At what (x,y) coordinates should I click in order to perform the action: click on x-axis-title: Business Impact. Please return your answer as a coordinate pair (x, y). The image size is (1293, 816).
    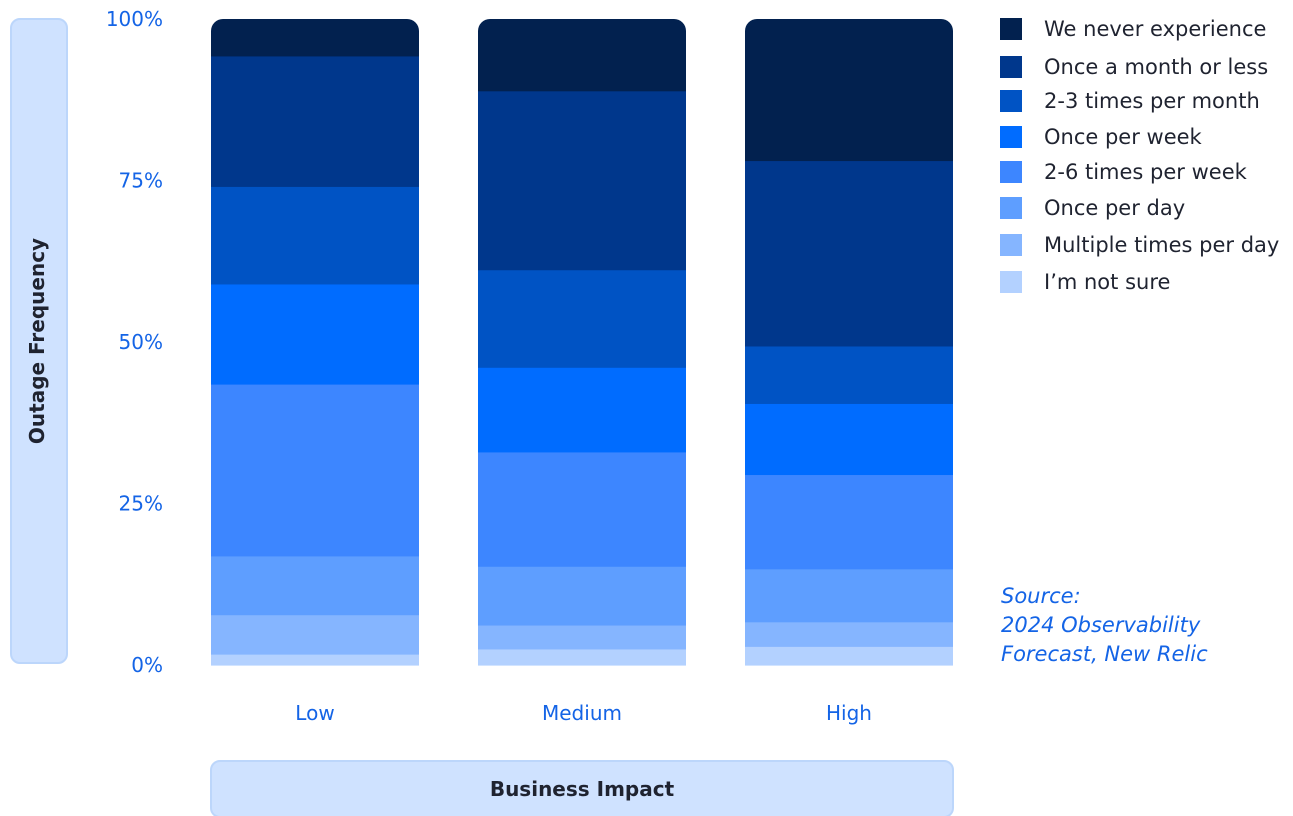
    Looking at the image, I should click on (582, 789).